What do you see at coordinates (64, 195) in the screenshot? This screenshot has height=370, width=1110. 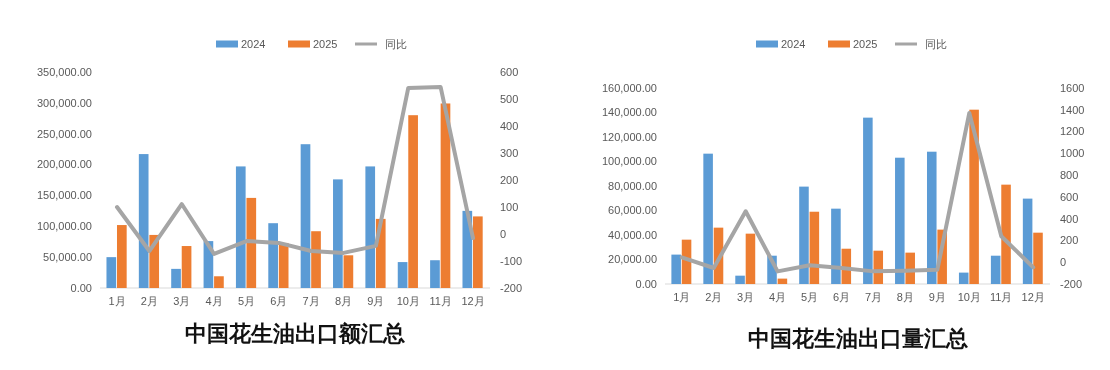 I see `y-tick-label: 150,000.00` at bounding box center [64, 195].